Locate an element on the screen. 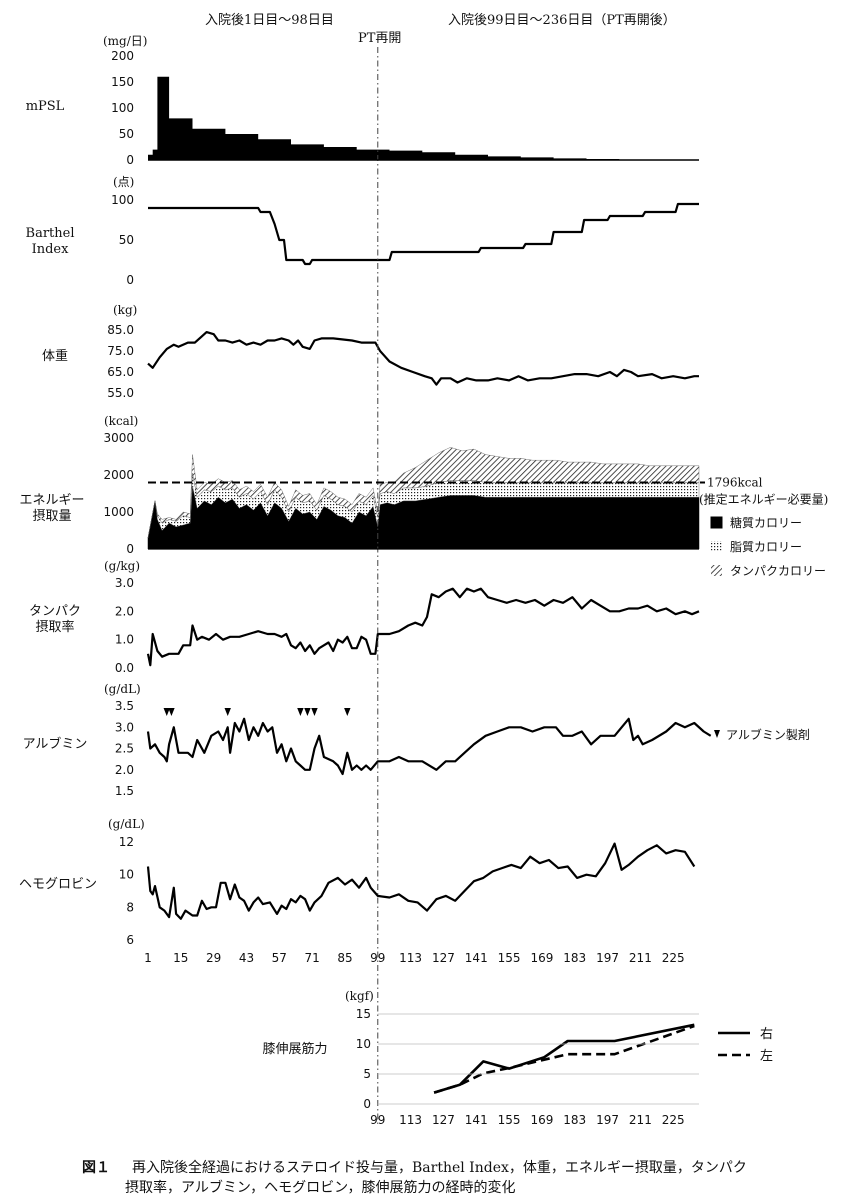 This screenshot has height=1199, width=851. x-tick-label-0: 1 is located at coordinates (148, 958).